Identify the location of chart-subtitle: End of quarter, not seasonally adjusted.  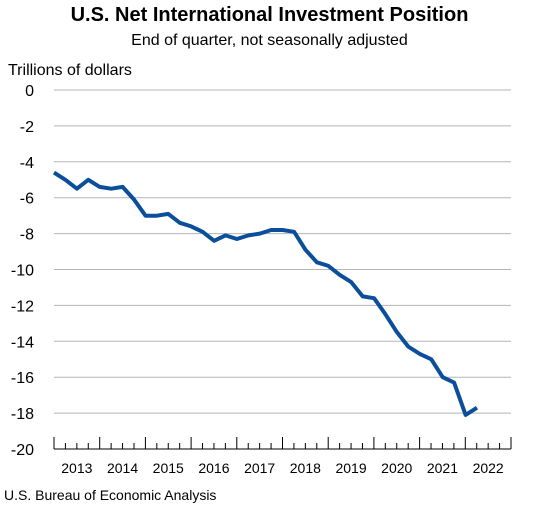
(269, 40).